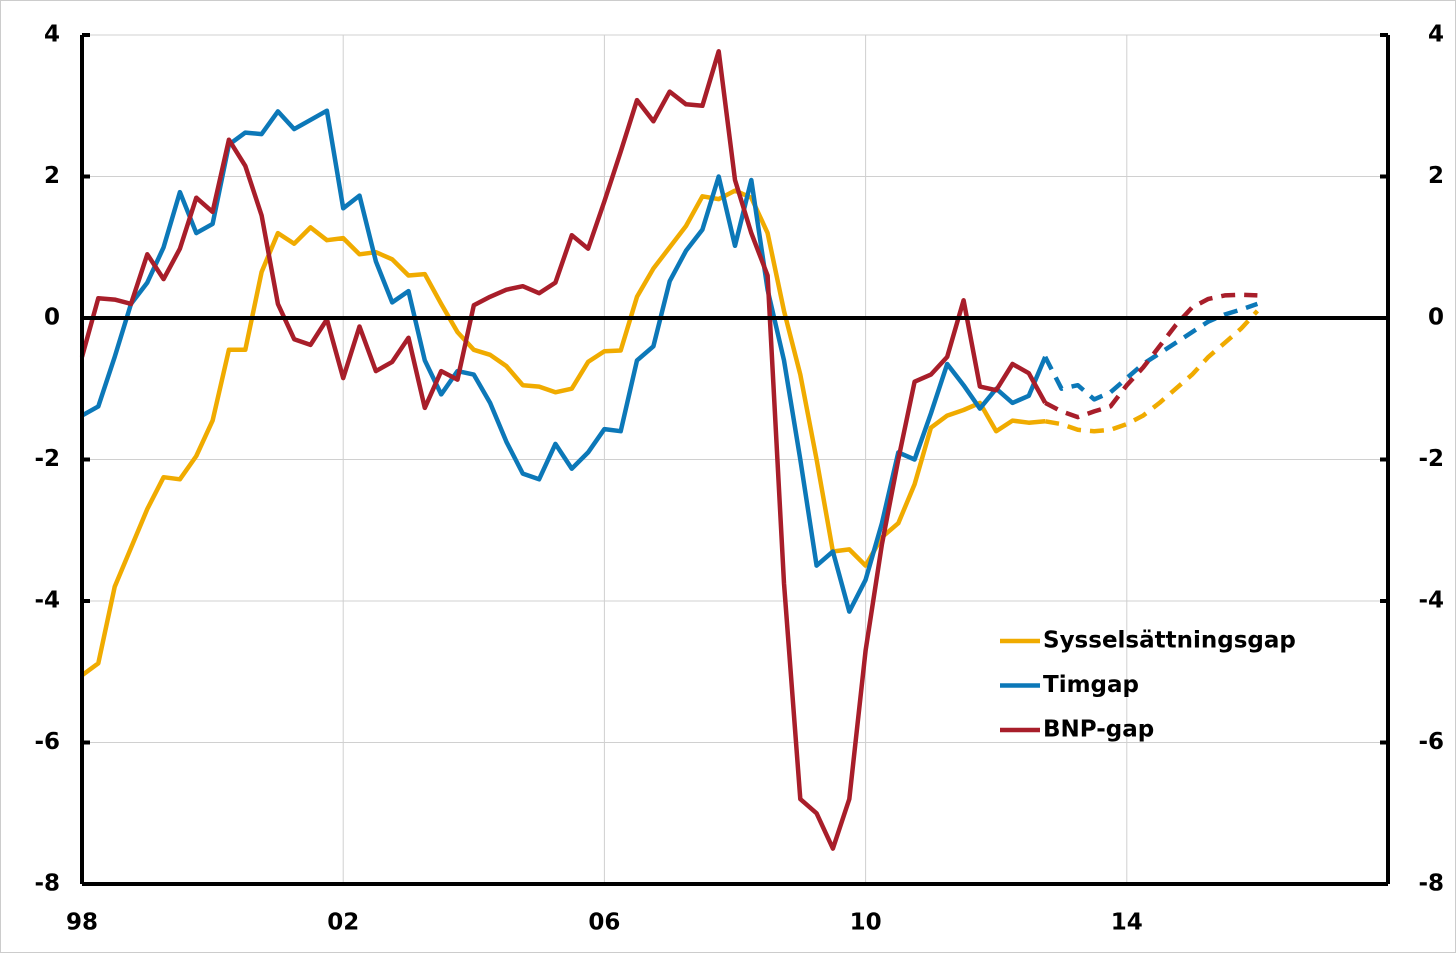  What do you see at coordinates (343, 923) in the screenshot?
I see `x-tick-label: 02` at bounding box center [343, 923].